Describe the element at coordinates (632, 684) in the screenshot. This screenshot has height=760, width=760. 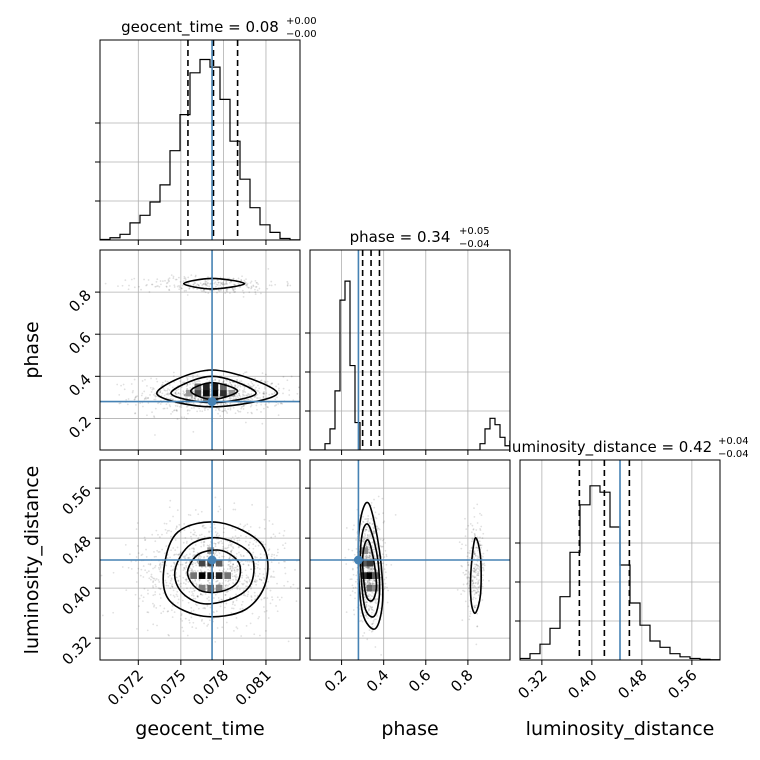
I see `hist-luminosity_distance-xtick-label-2: 0.48` at that location.